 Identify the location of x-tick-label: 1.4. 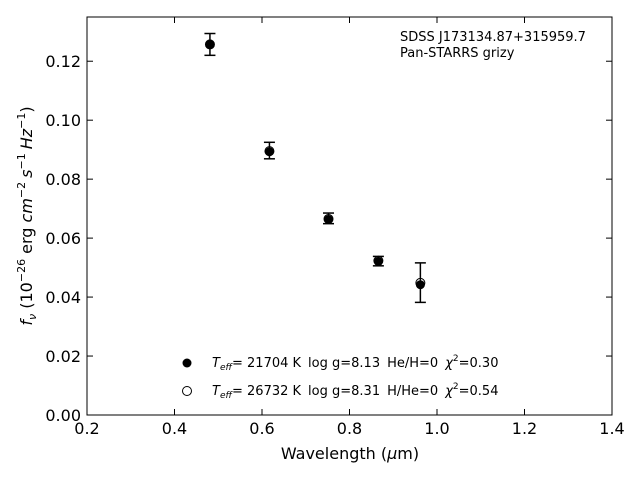
(611, 428).